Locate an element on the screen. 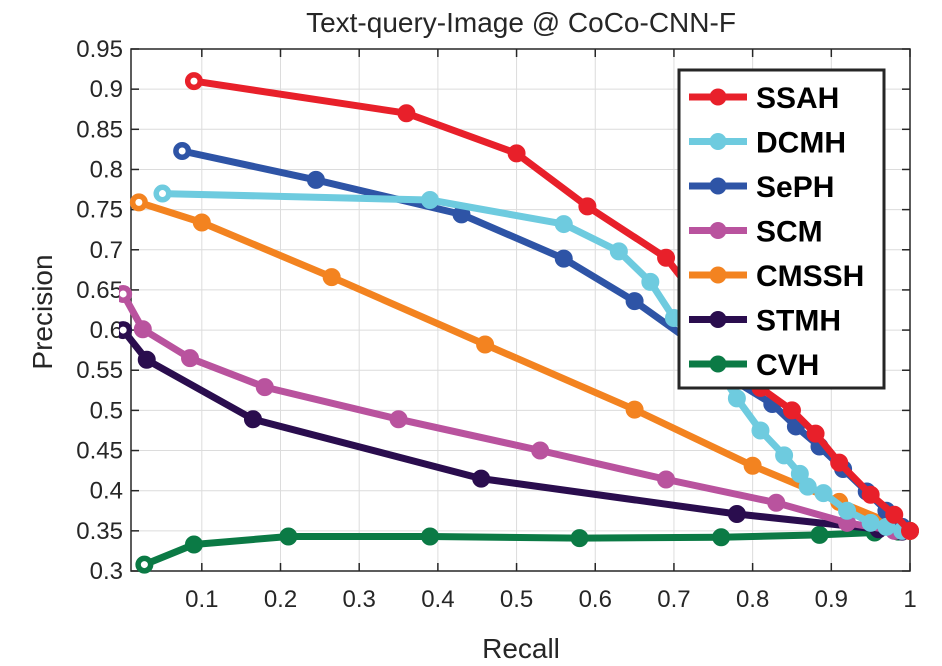  legend-label-ssah: SSAH is located at coordinates (797, 98).